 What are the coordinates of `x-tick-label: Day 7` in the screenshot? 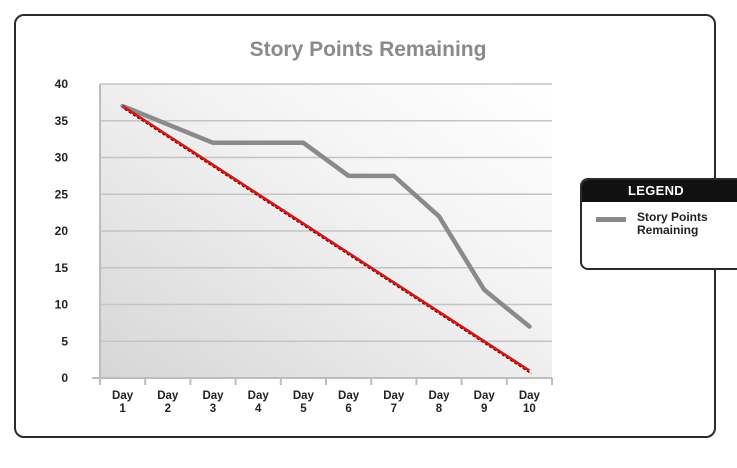 It's located at (394, 402).